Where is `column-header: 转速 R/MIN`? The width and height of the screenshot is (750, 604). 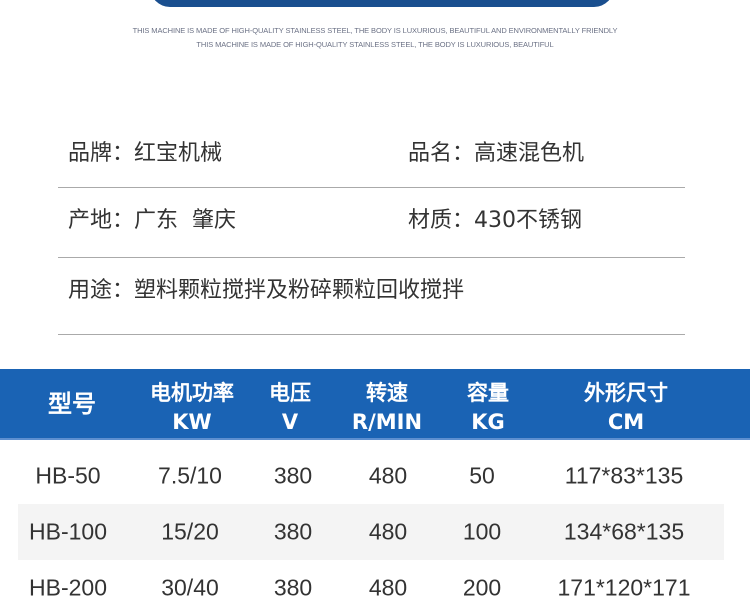 column-header: 转速 R/MIN is located at coordinates (387, 408).